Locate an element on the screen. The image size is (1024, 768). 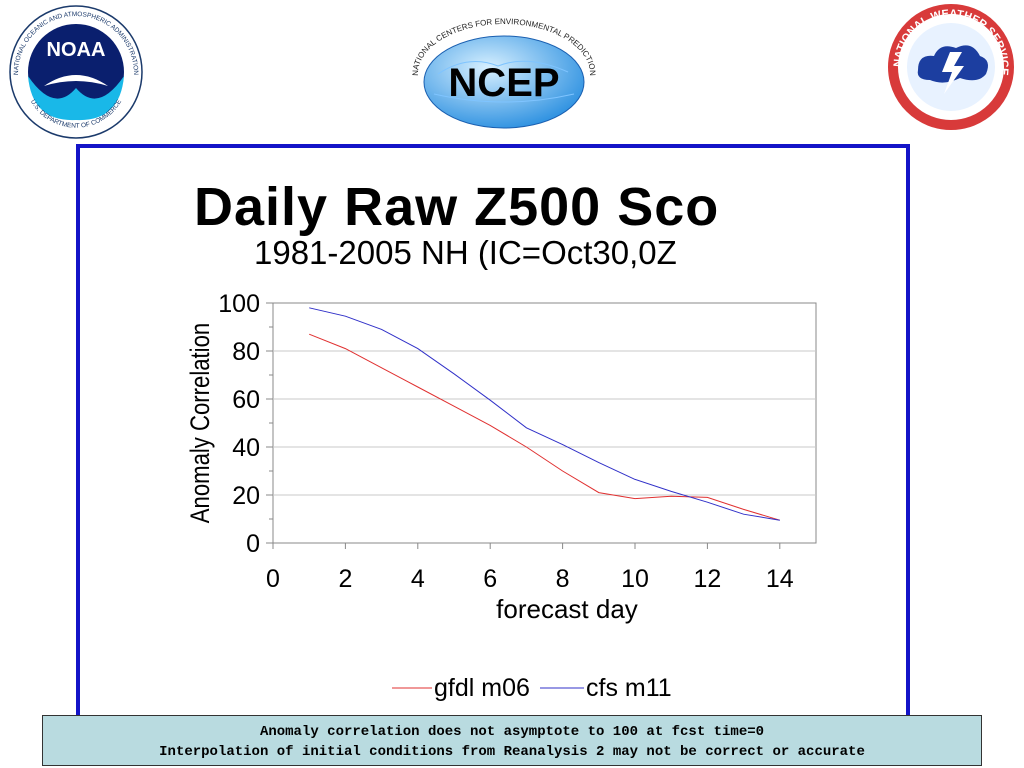
chart-subtitle: 1981-2005 NH (IC=Oct30,0Z is located at coordinates (465, 252).